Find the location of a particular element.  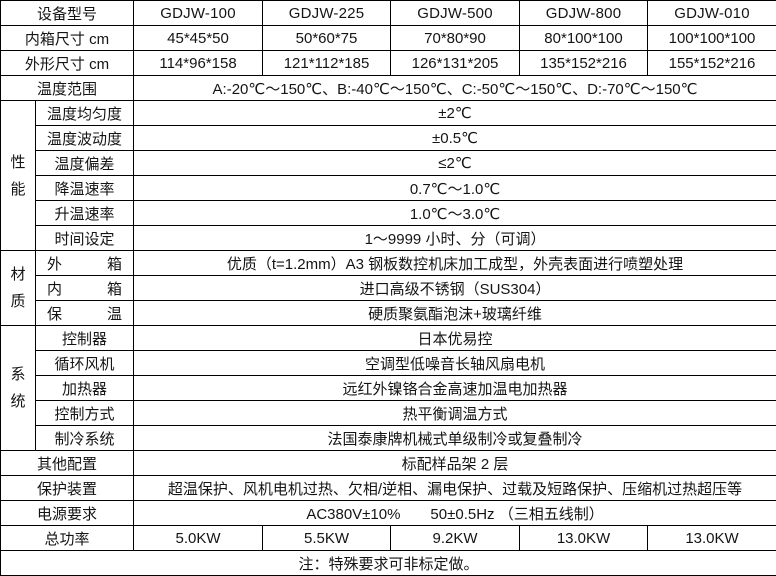

row-label: 升温速率 is located at coordinates (85, 213).